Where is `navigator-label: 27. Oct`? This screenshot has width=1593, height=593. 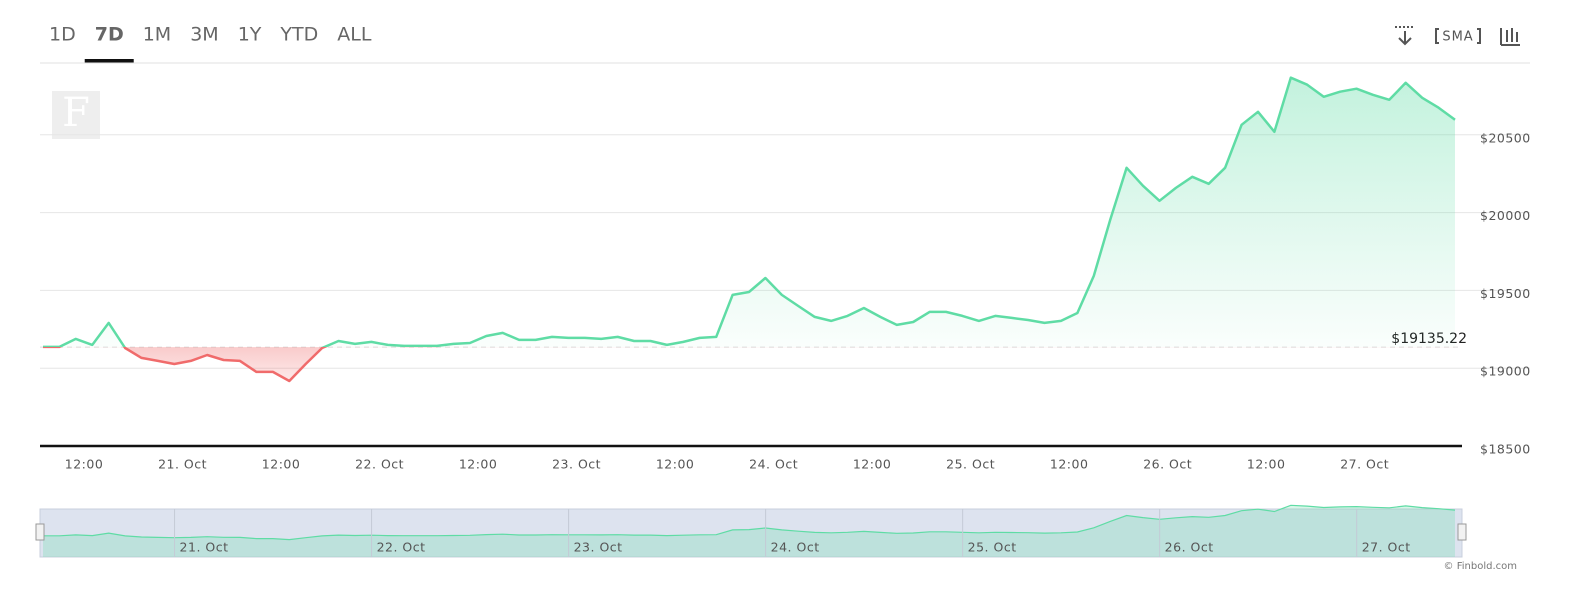
navigator-label: 27. Oct is located at coordinates (1386, 547).